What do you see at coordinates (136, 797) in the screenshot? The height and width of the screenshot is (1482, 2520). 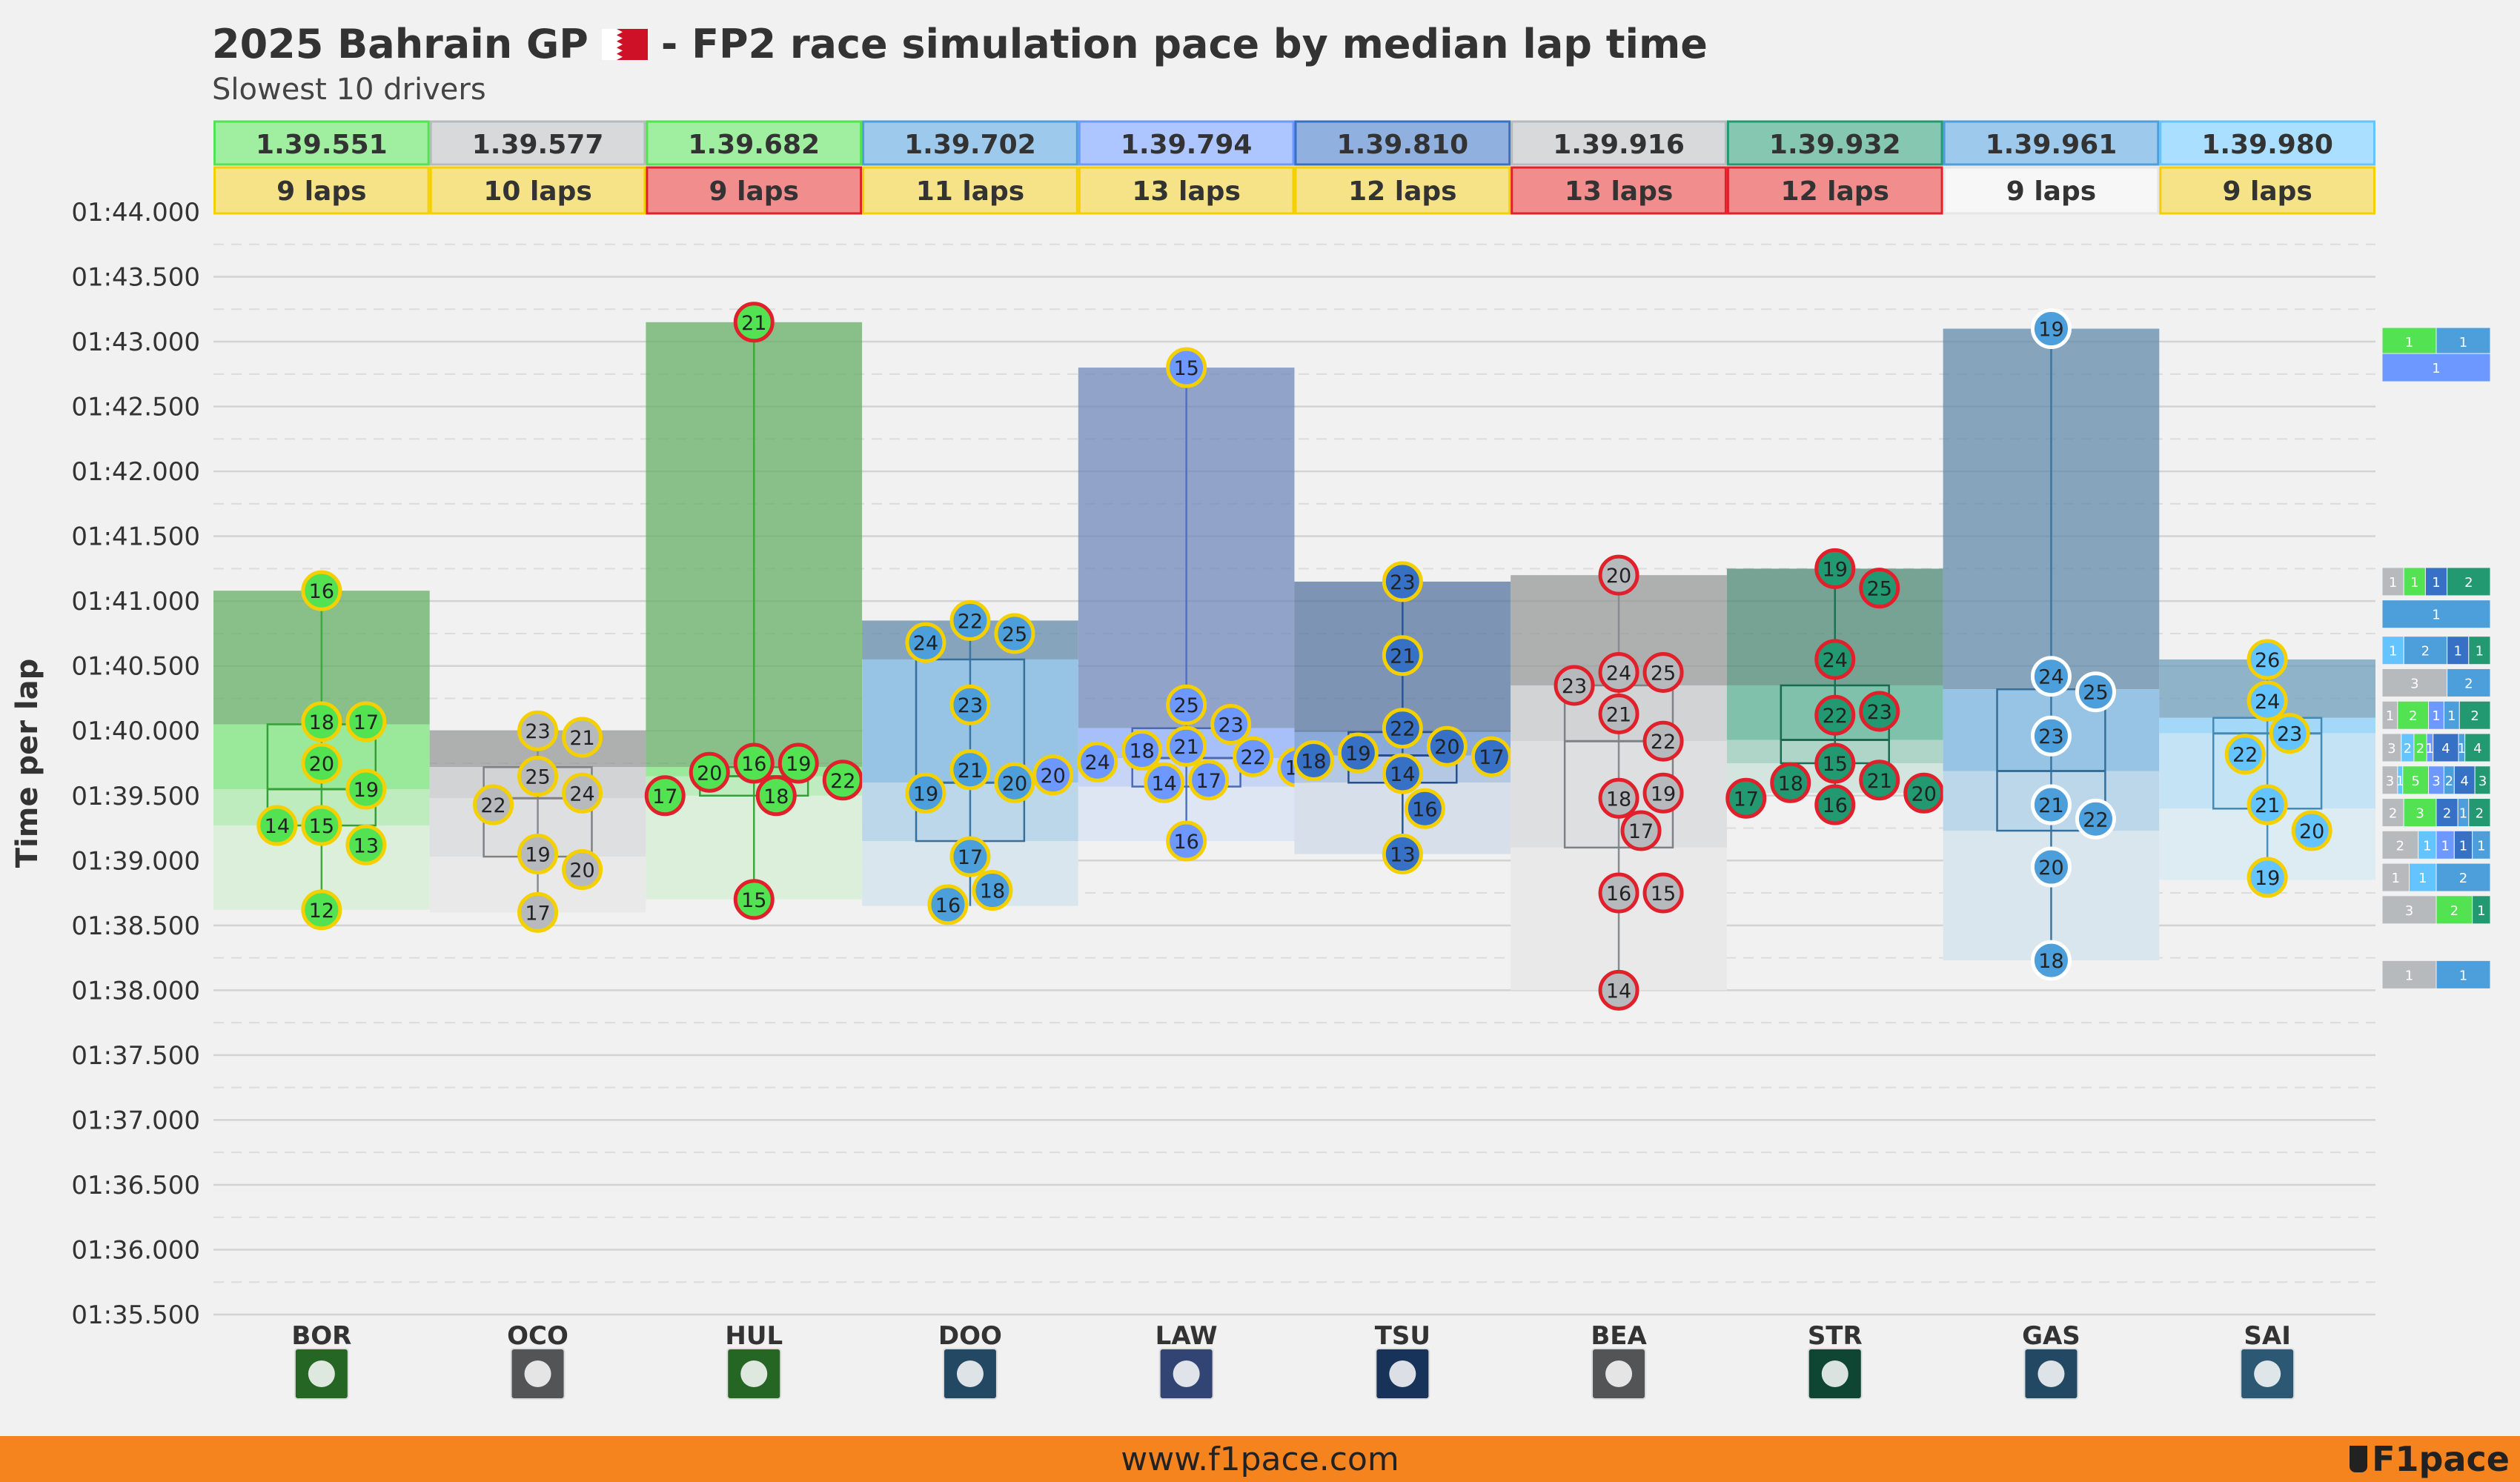 I see `y-tick-label: 01:39.500` at bounding box center [136, 797].